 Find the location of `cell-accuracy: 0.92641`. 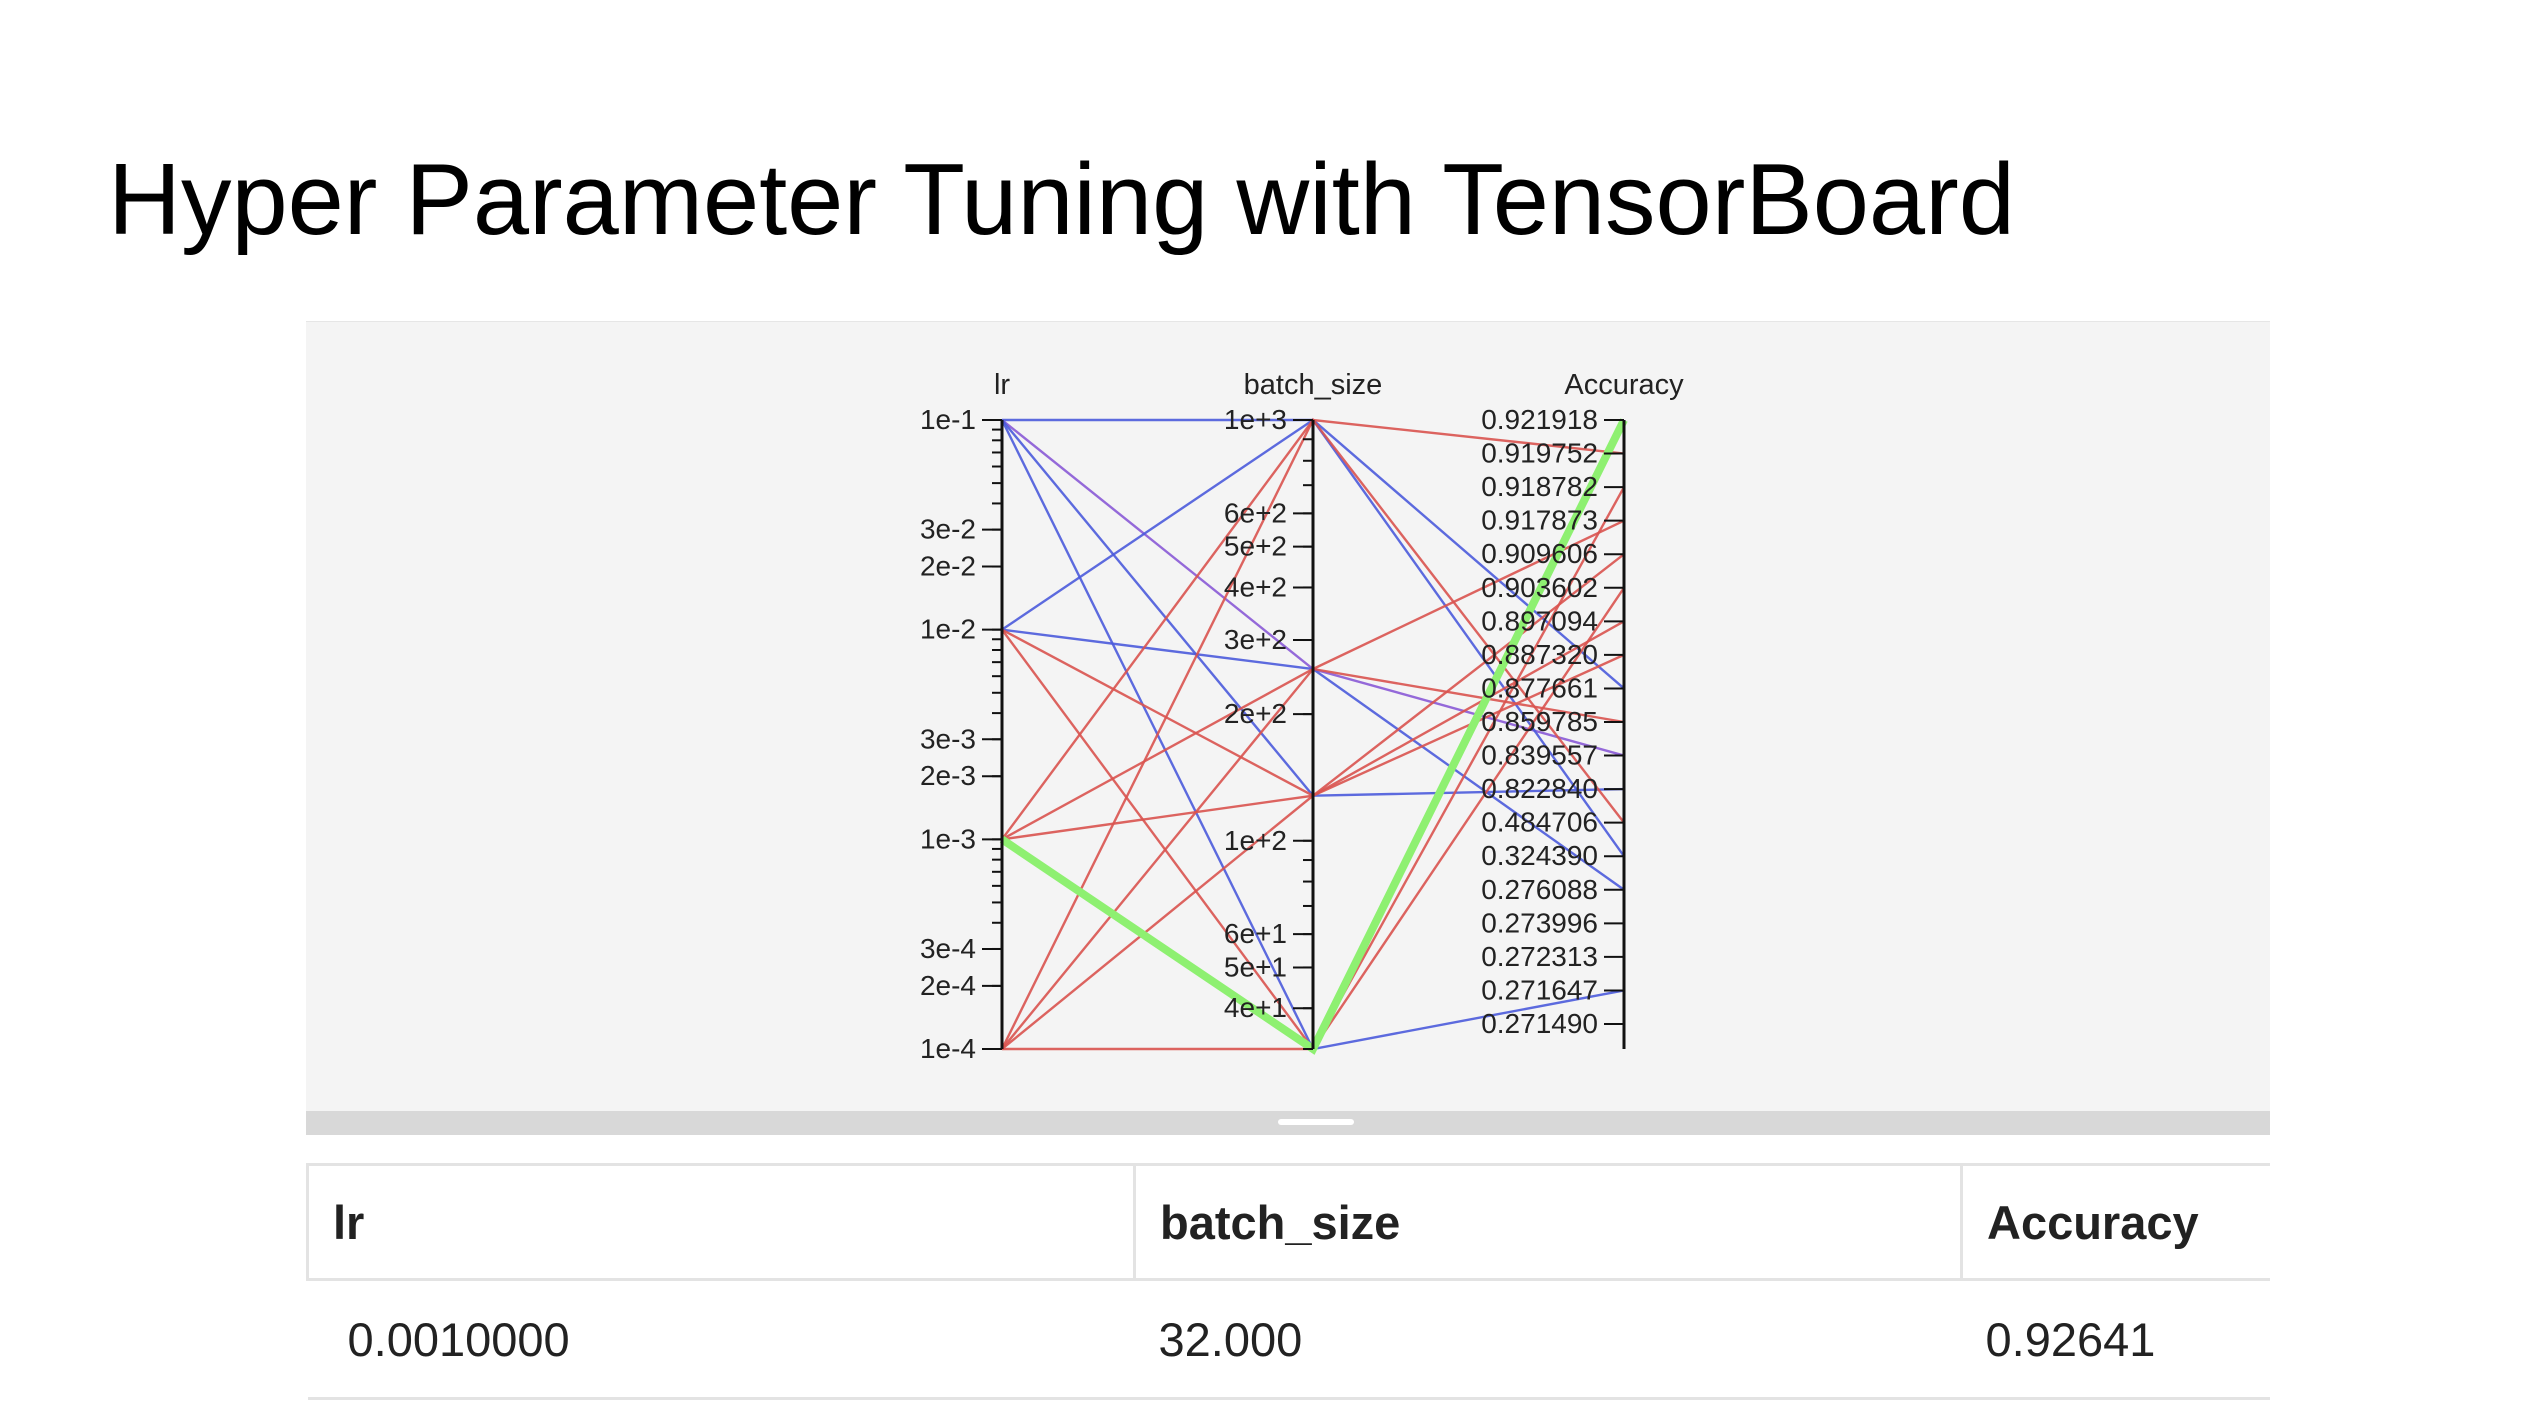

cell-accuracy: 0.92641 is located at coordinates (2115, 1339).